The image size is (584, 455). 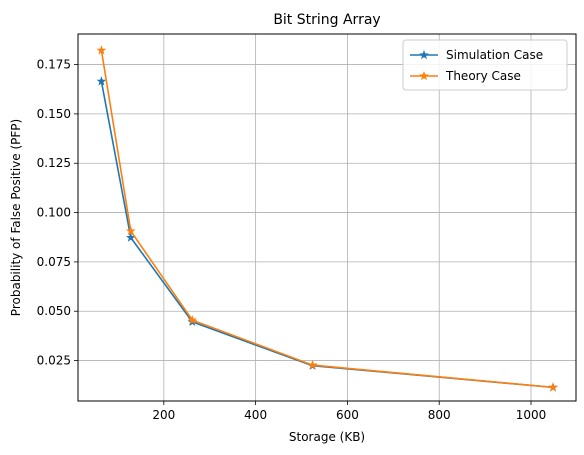 What do you see at coordinates (326, 20) in the screenshot?
I see `chart-title: Bit String Array` at bounding box center [326, 20].